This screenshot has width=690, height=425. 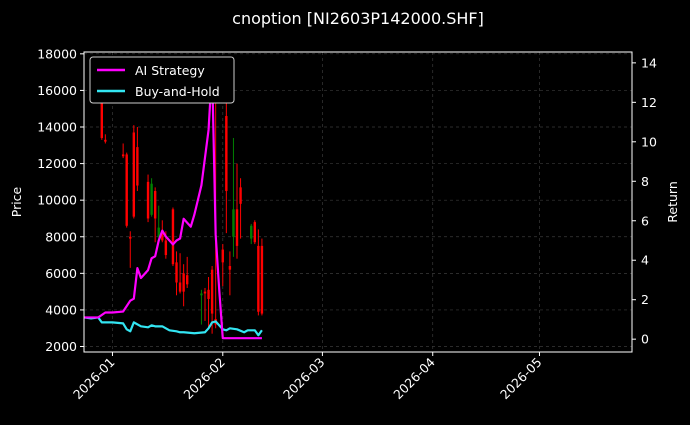 What do you see at coordinates (57, 53) in the screenshot?
I see `y-left-tick-label: 18000` at bounding box center [57, 53].